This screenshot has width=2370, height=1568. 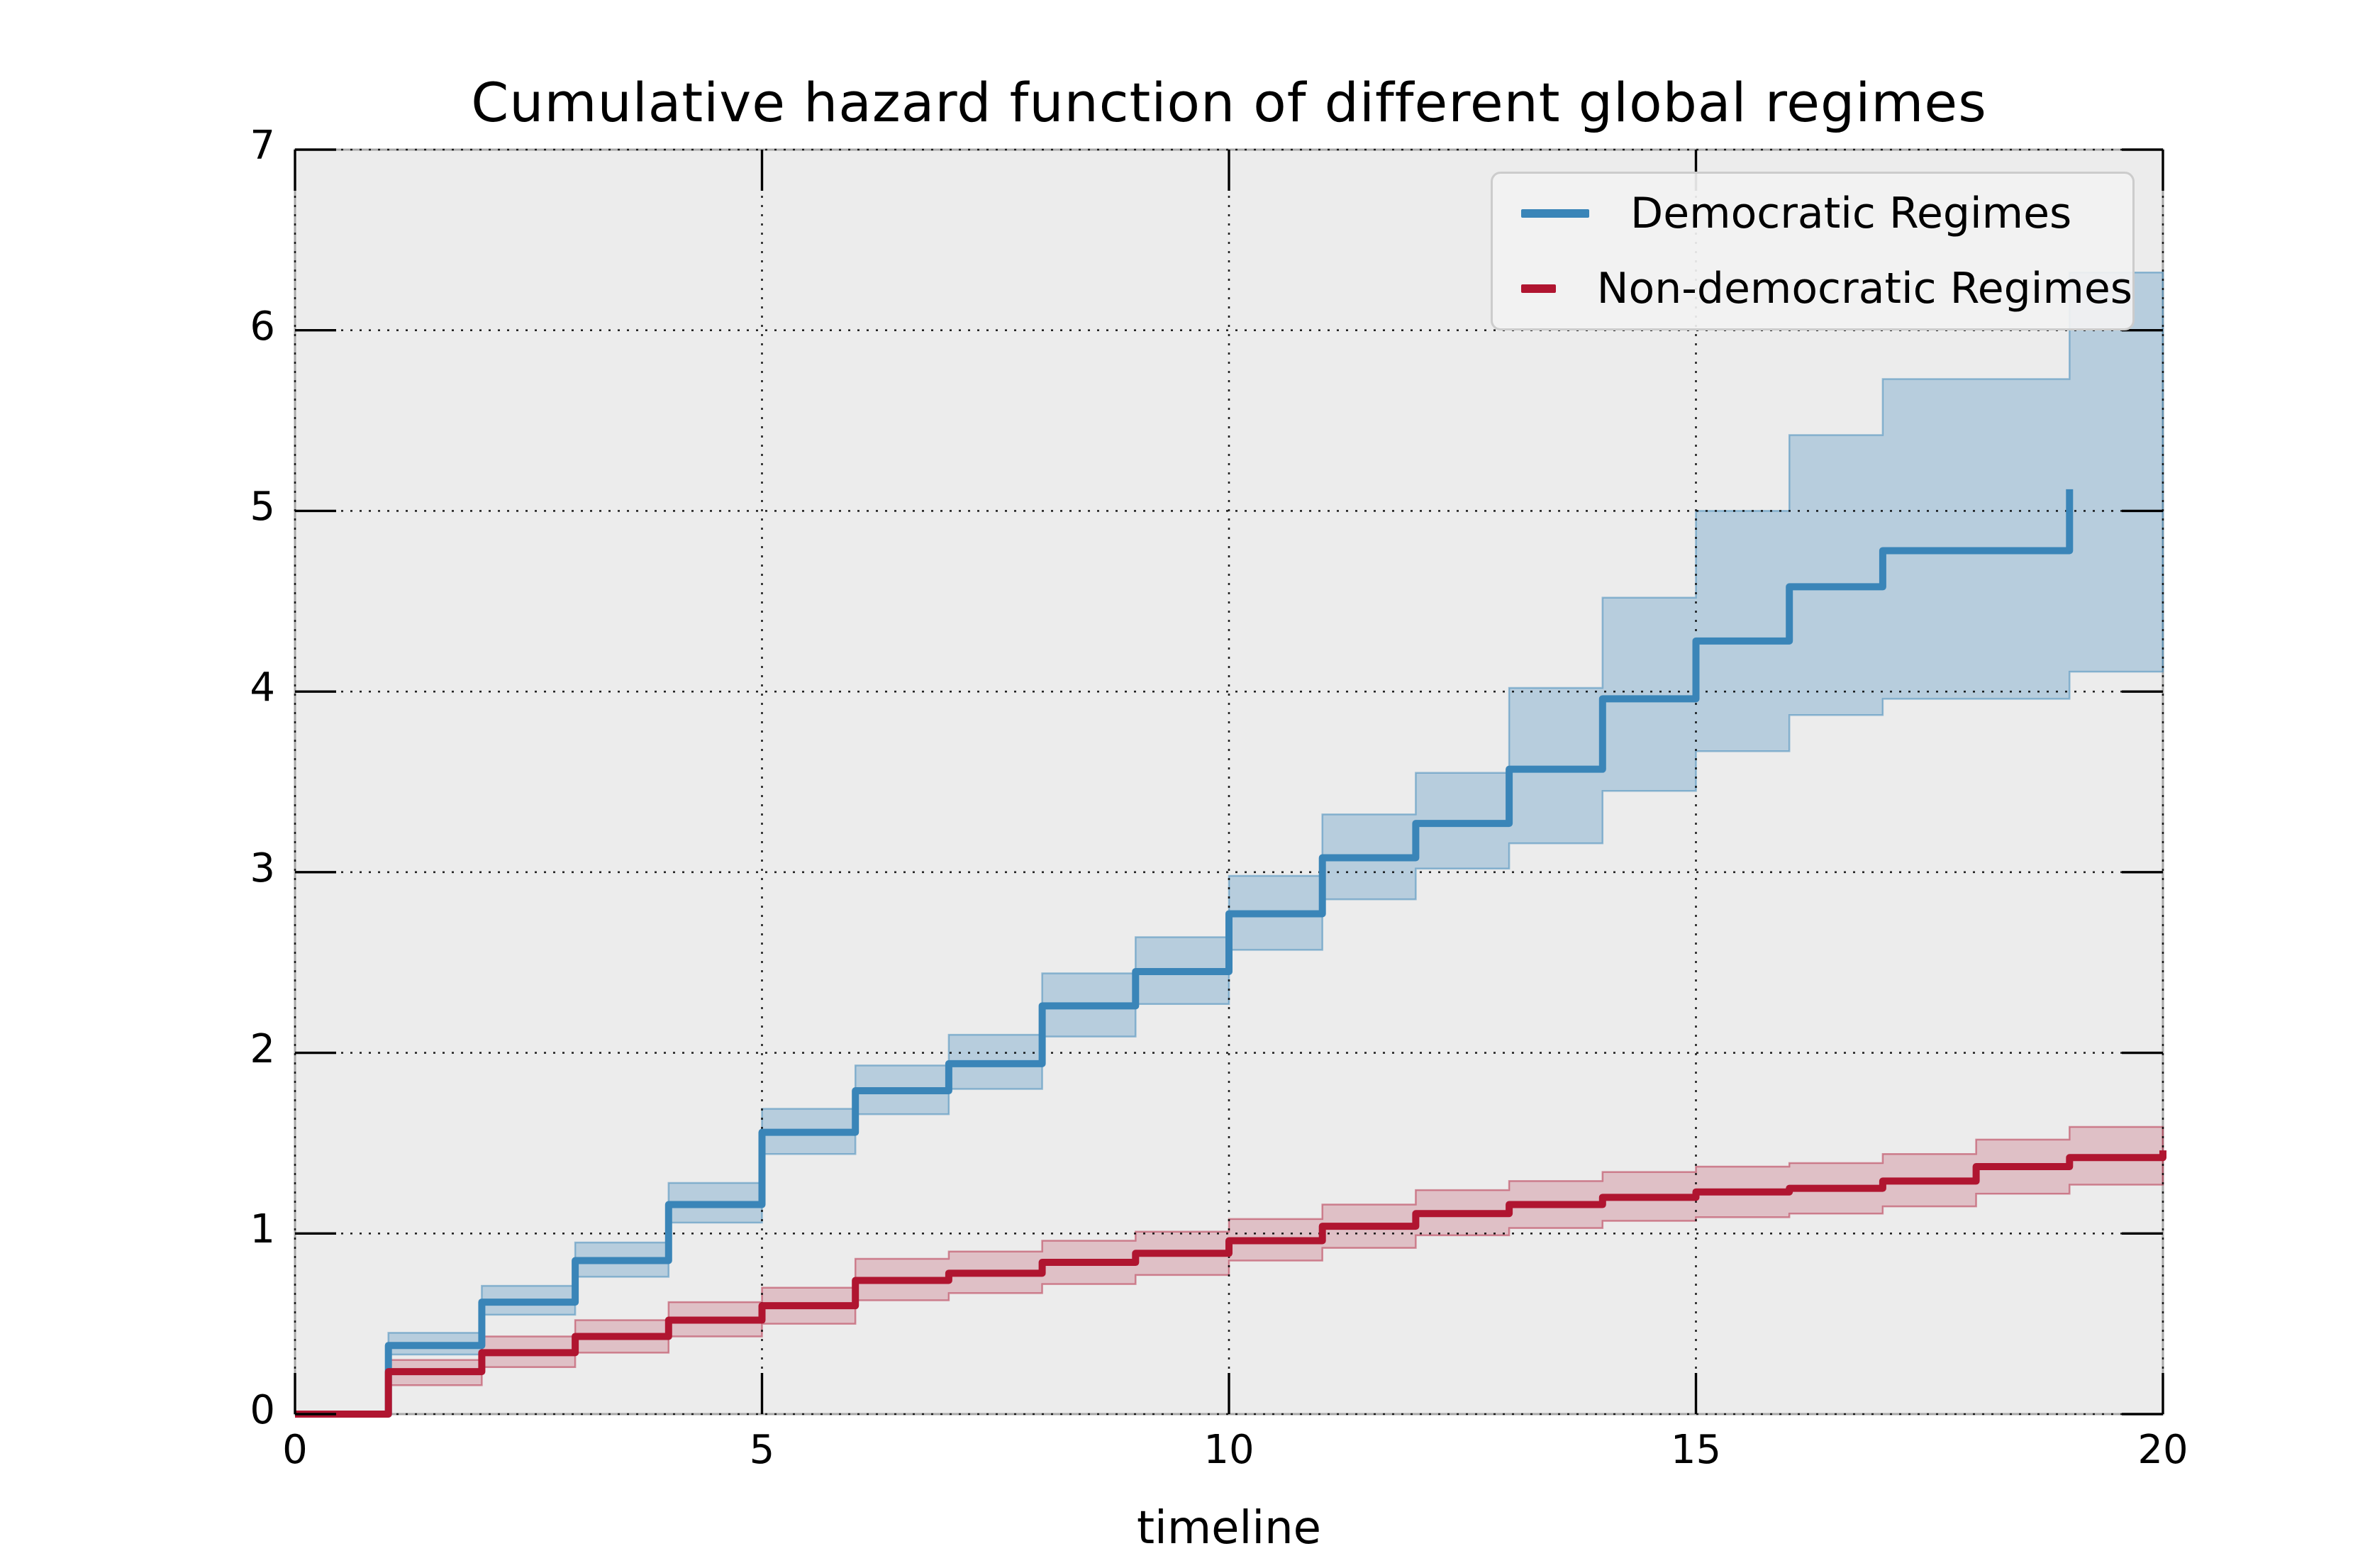 What do you see at coordinates (1228, 1450) in the screenshot?
I see `x-tick-label: 10` at bounding box center [1228, 1450].